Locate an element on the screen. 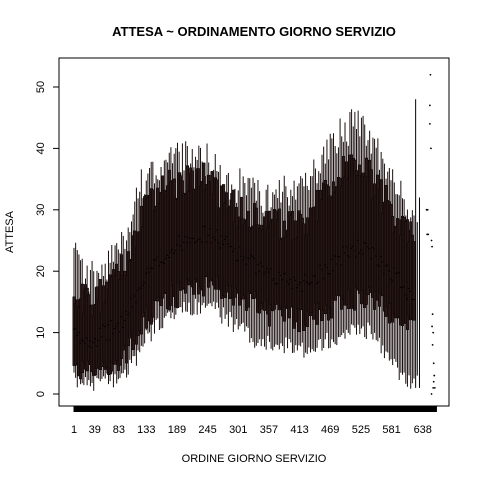 This screenshot has height=480, width=480. x-axis-label: ORDINE GIORNO SERVIZIO is located at coordinates (254, 459).